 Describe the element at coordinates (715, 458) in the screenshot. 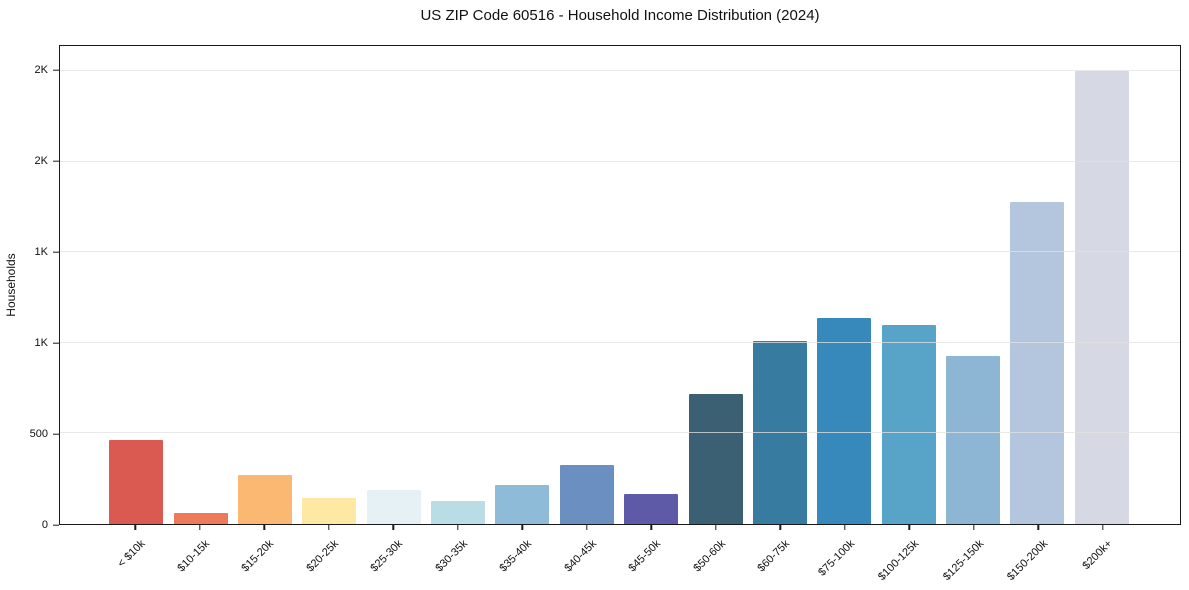

I see `bar--50-60k` at that location.